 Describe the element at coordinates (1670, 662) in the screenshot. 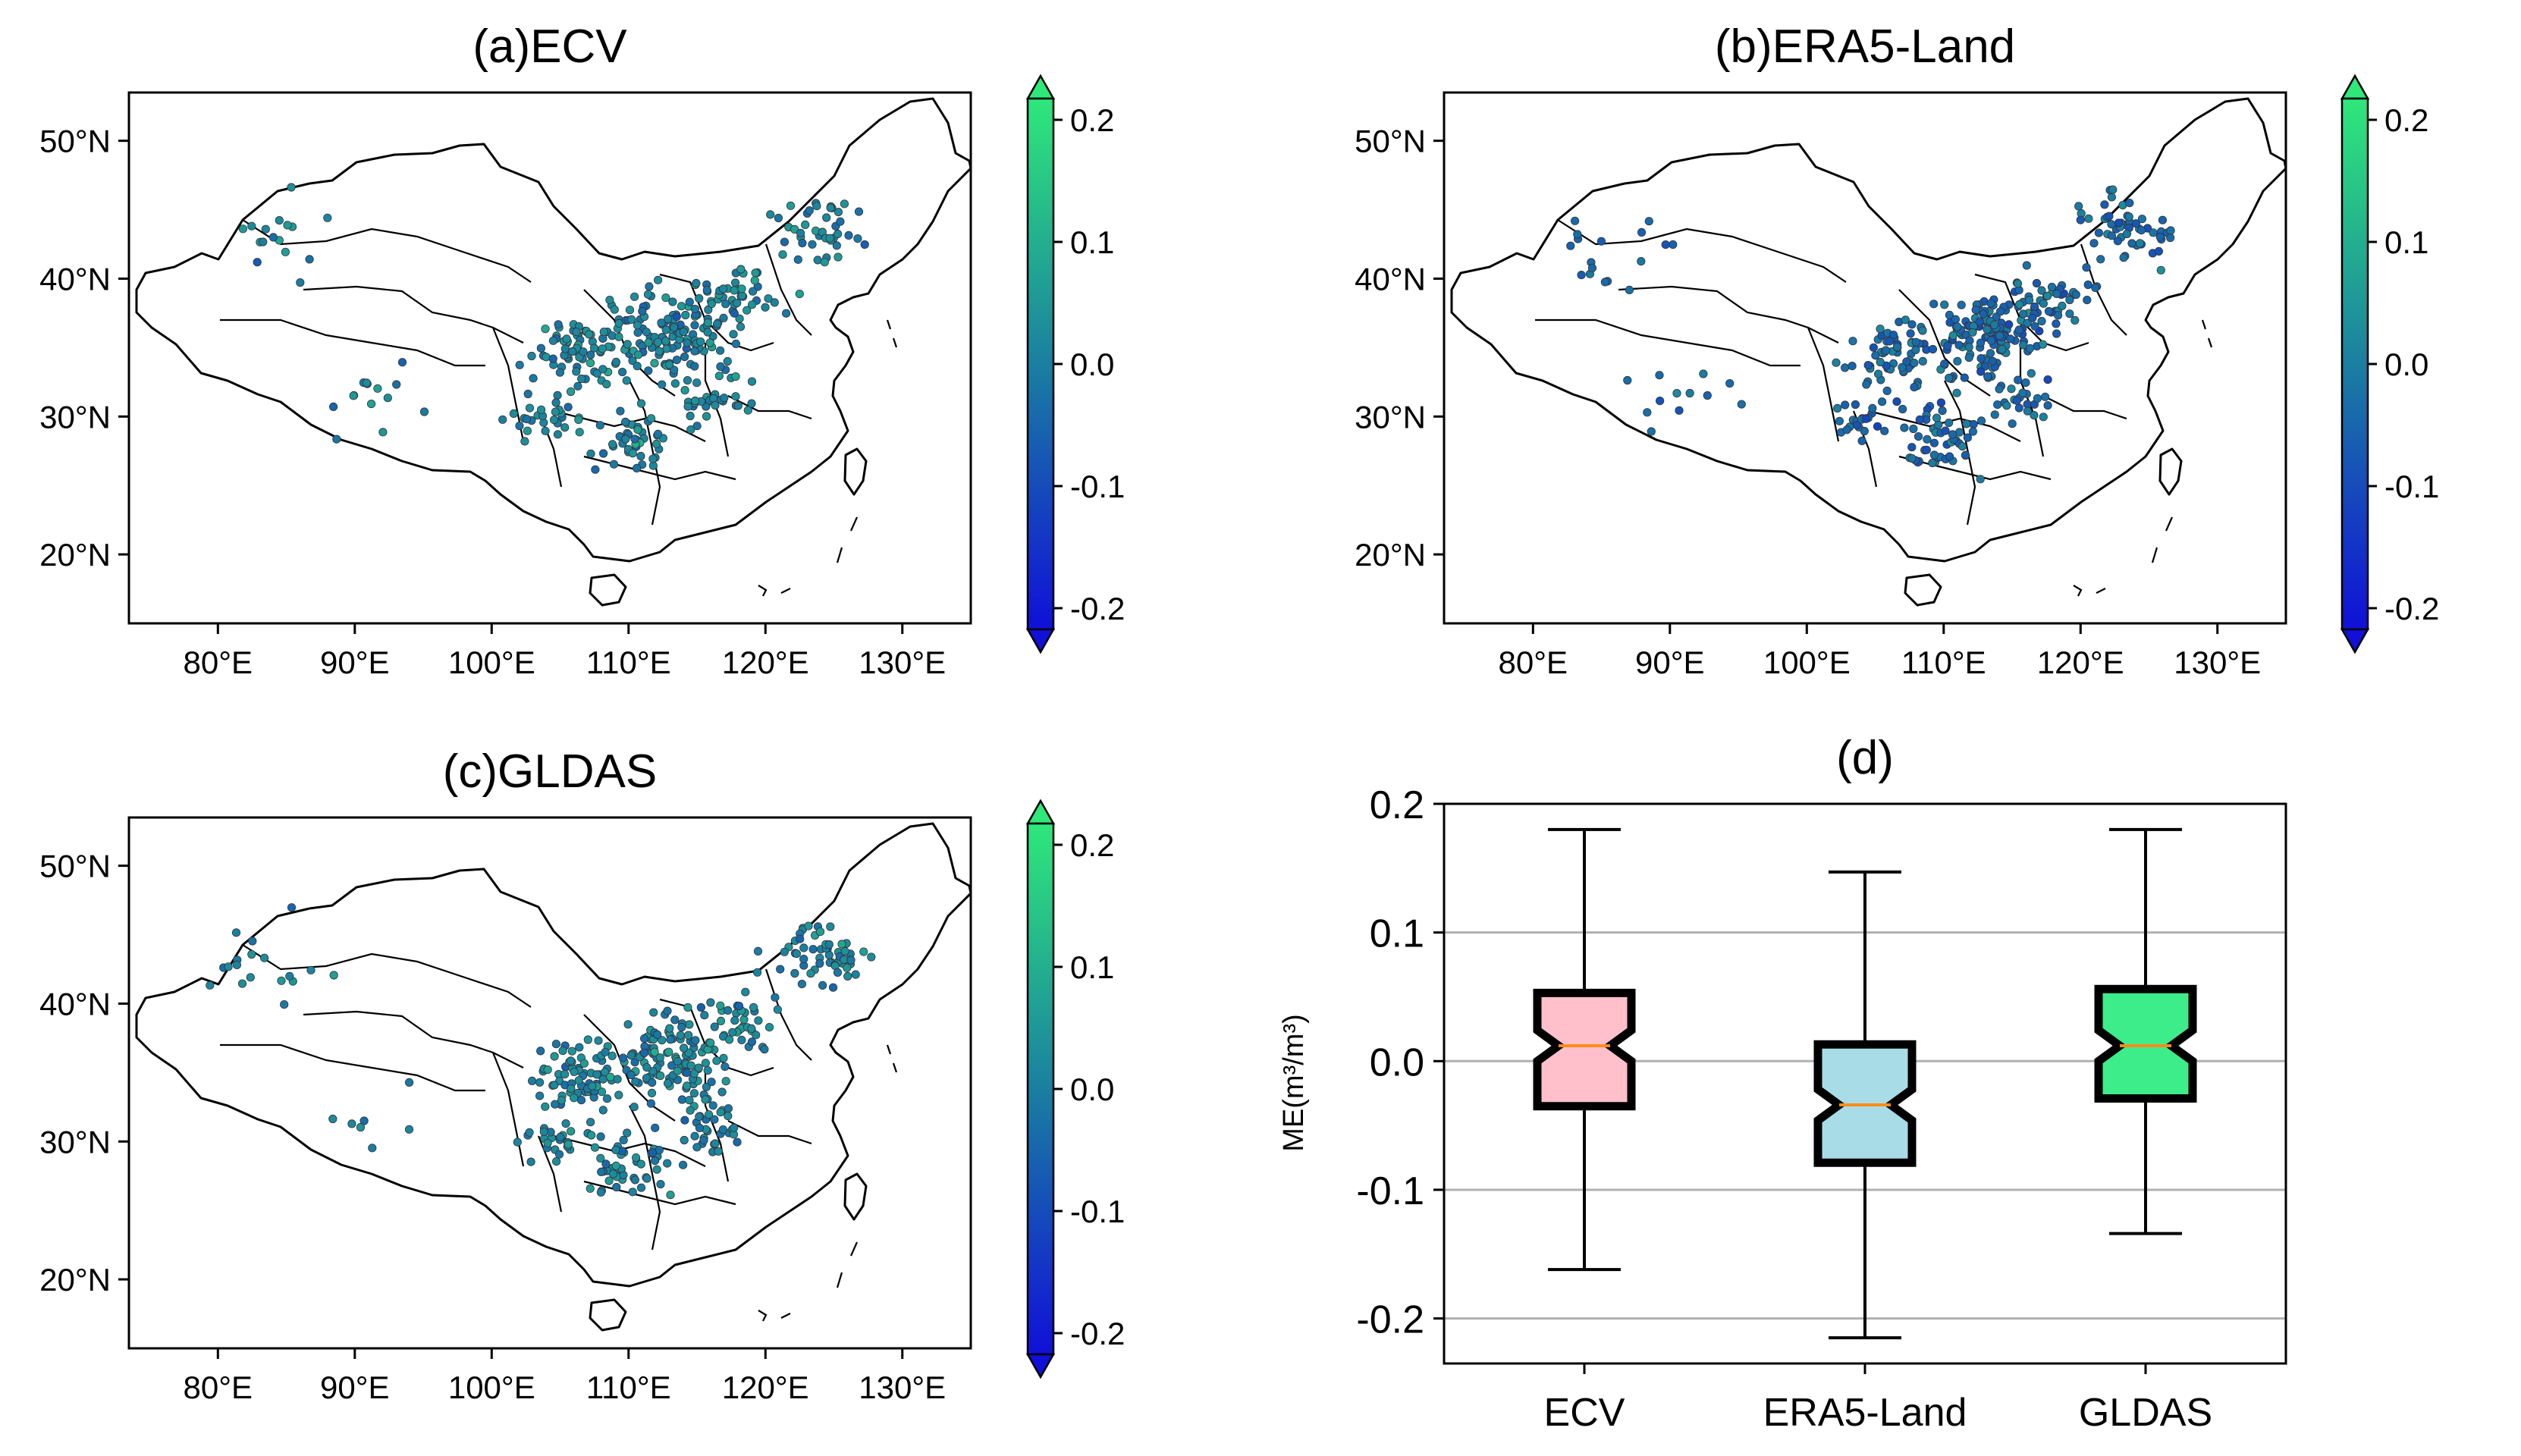

I see `x-tick-label: 90°E` at that location.